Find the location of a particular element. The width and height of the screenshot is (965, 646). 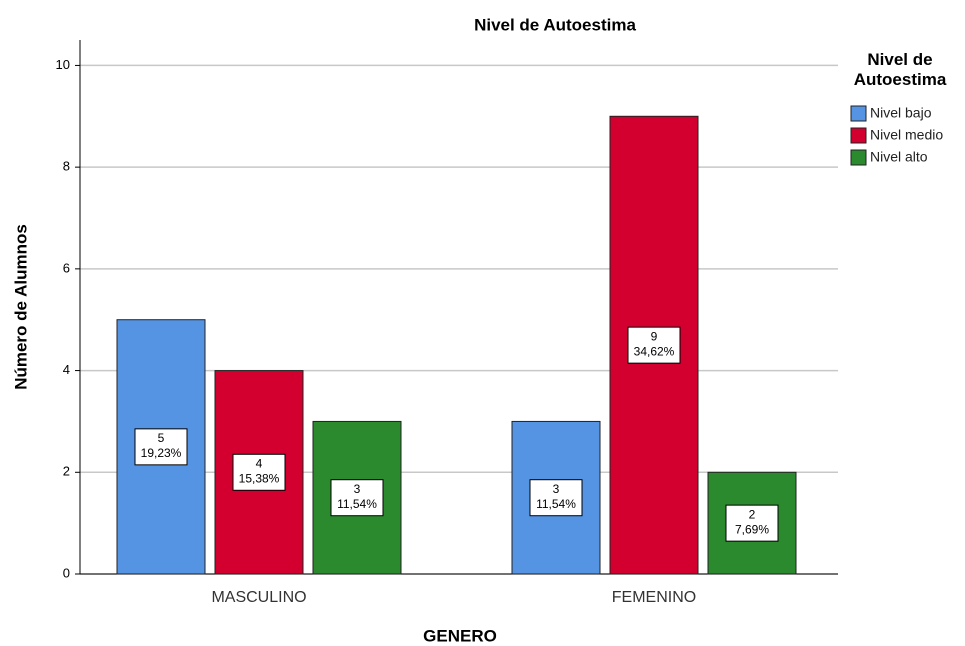

data-label-percent: 34,62% is located at coordinates (654, 351).